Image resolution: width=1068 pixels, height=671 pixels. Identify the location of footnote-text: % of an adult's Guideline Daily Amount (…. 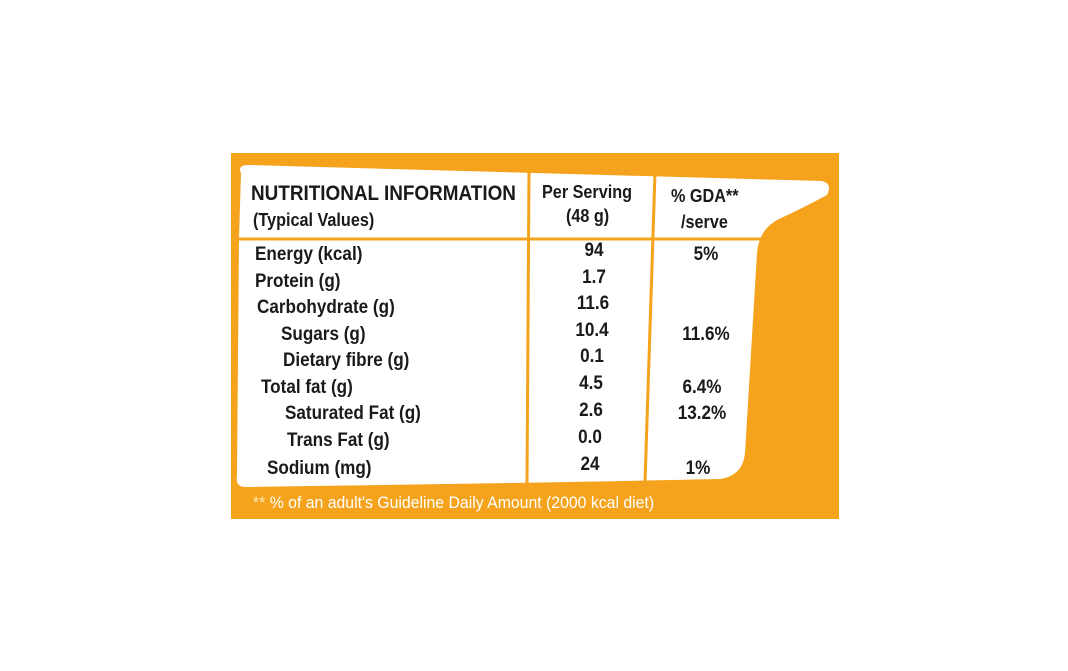
(460, 502).